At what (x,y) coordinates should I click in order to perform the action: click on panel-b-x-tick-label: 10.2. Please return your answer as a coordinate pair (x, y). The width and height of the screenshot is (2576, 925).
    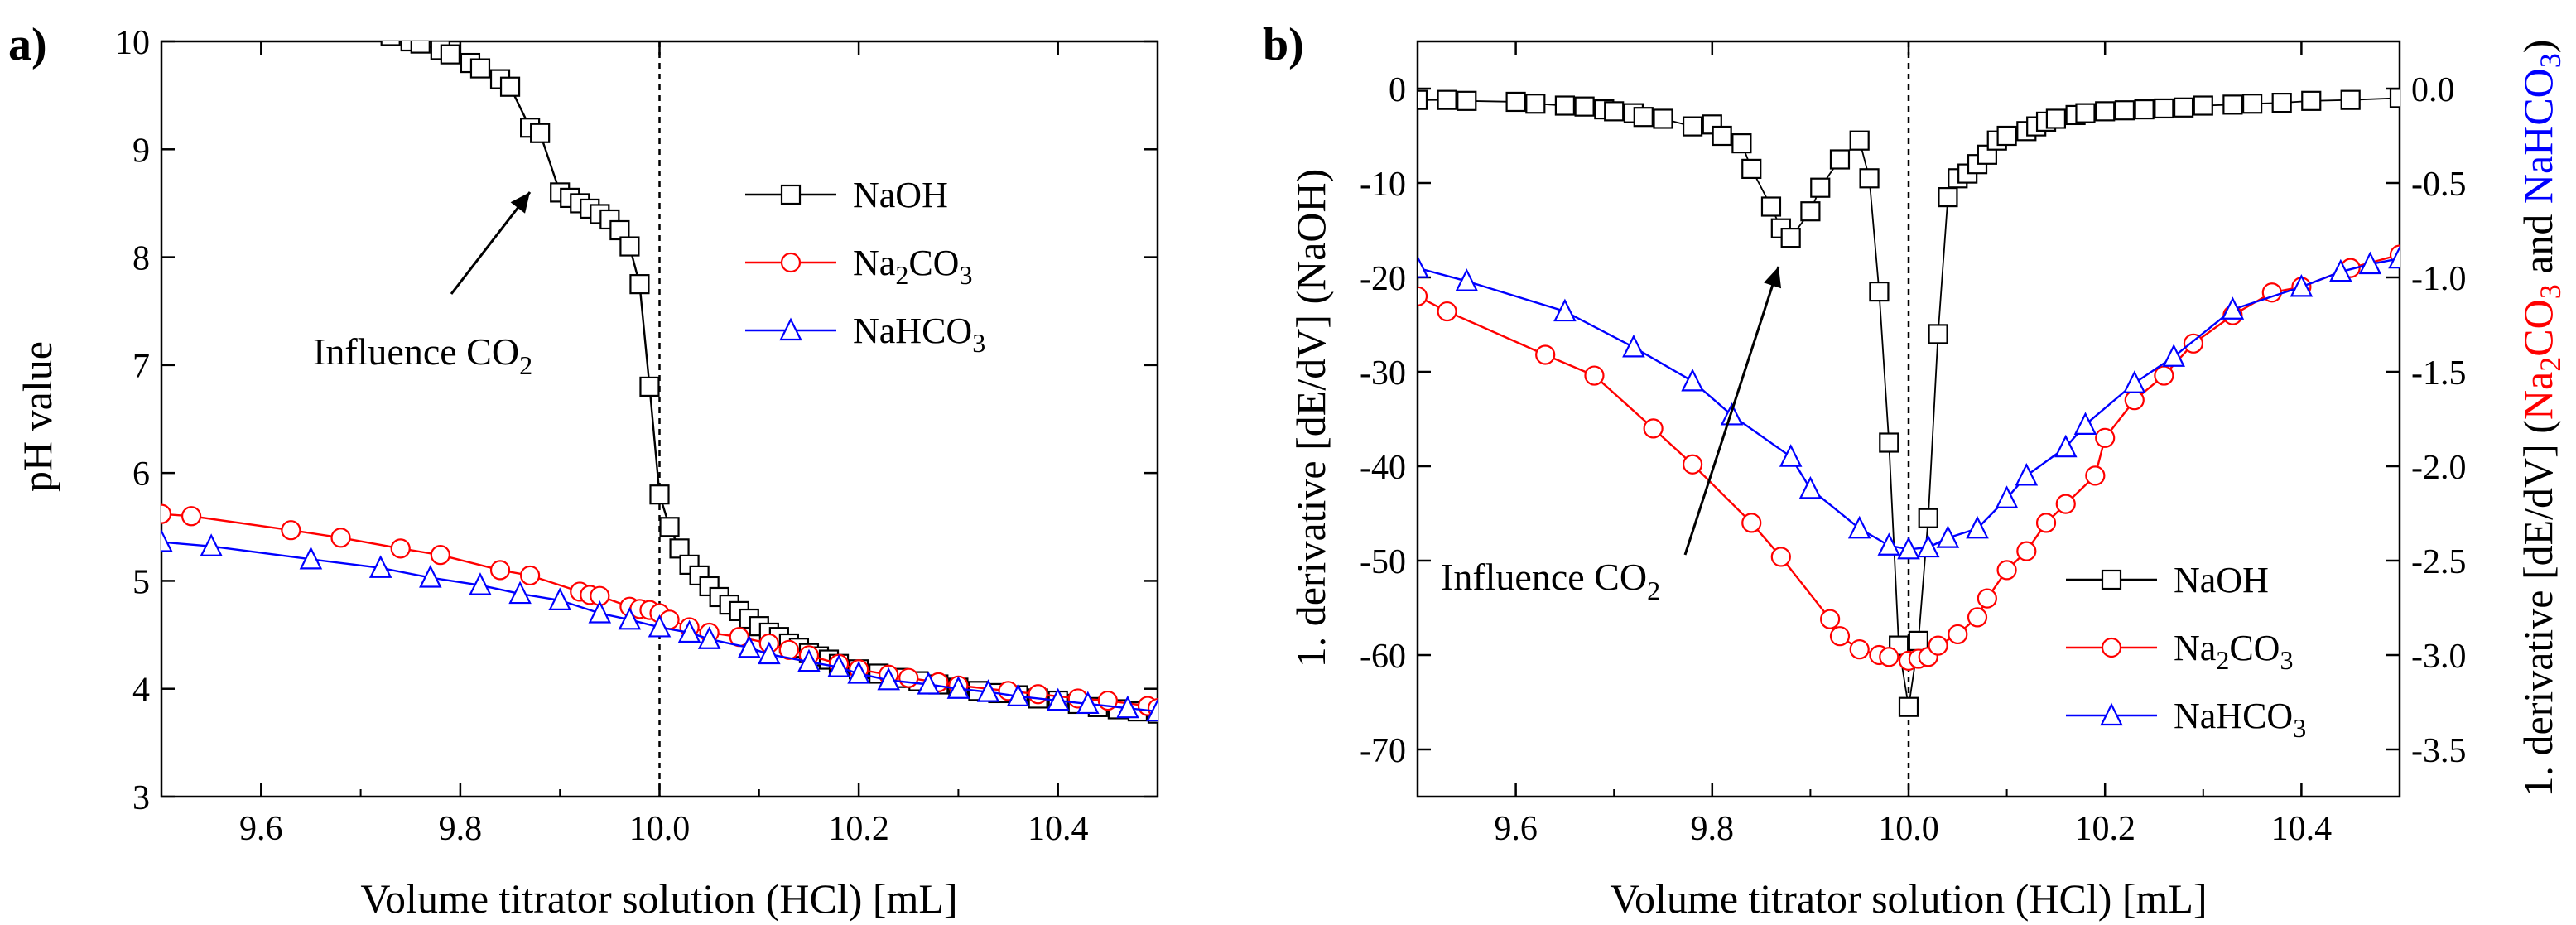
    Looking at the image, I should click on (2104, 829).